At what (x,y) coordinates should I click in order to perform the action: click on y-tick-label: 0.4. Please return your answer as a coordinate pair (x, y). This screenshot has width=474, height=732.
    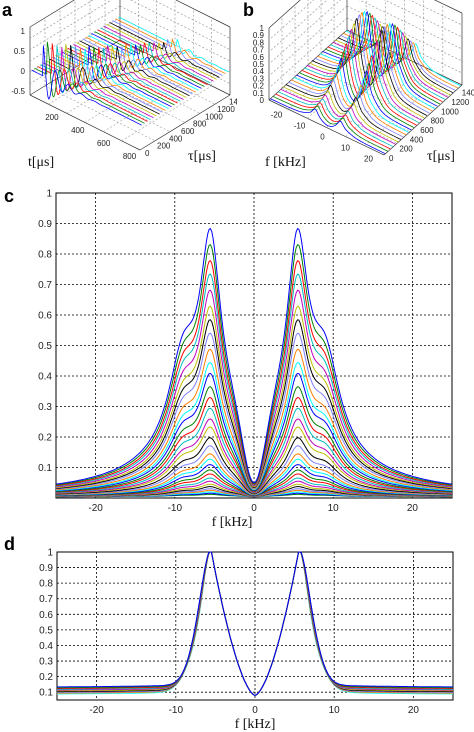
    Looking at the image, I should click on (45, 377).